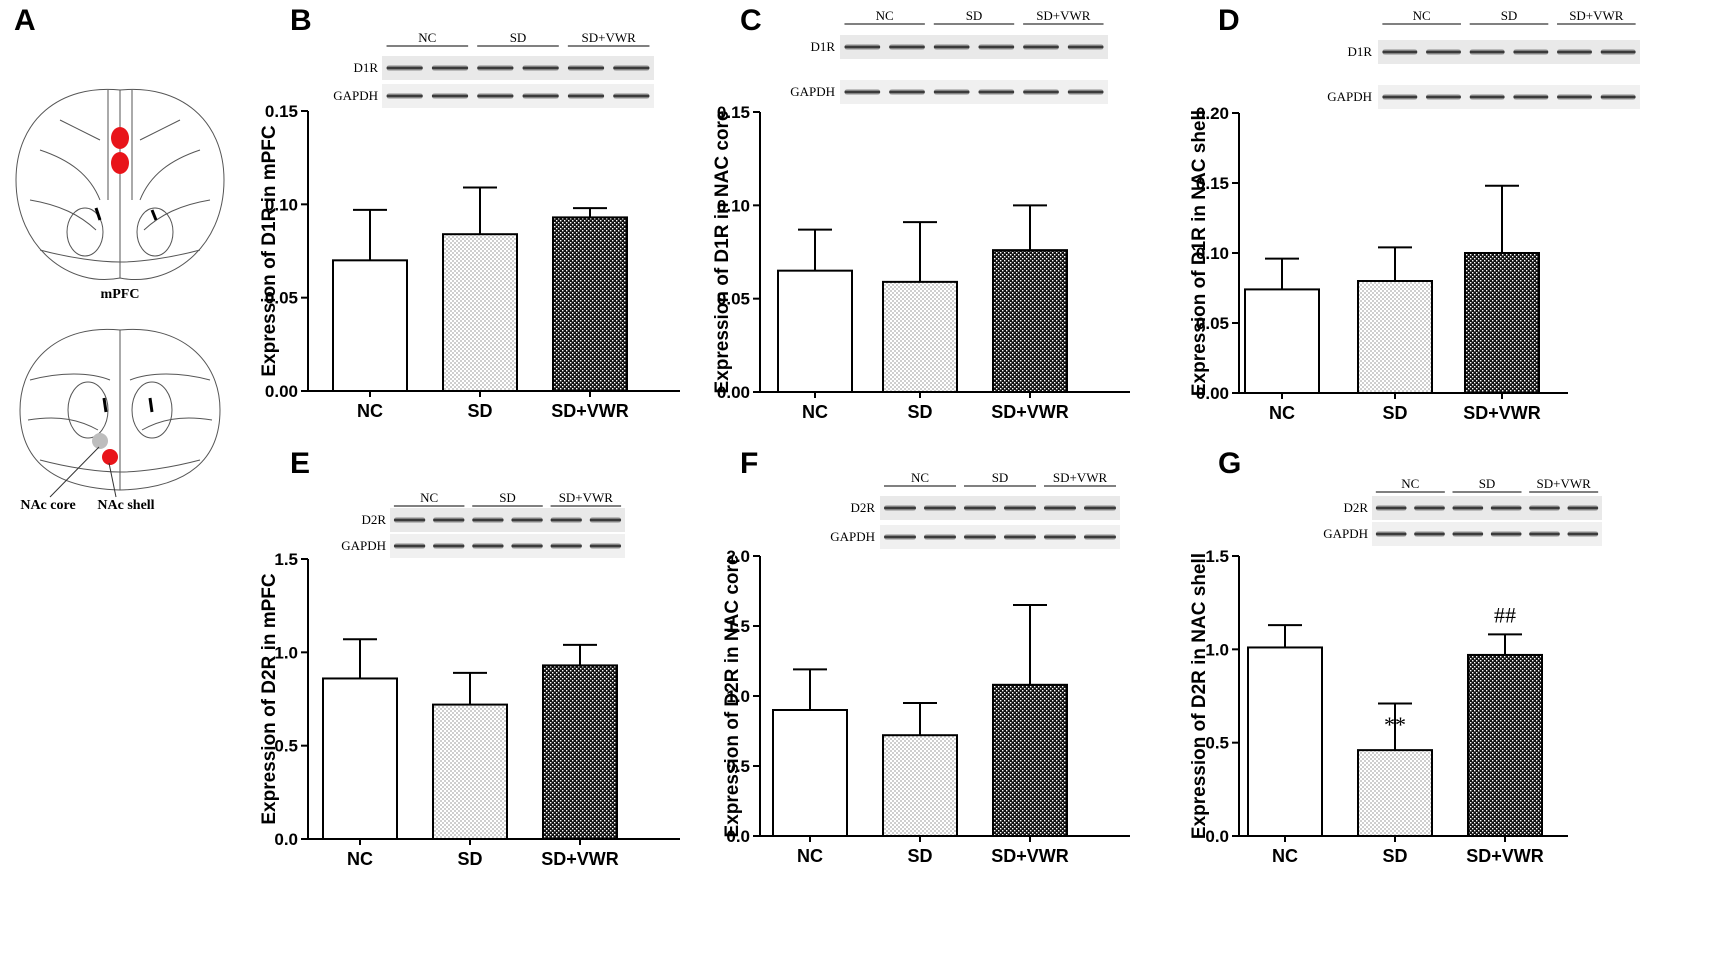  Describe the element at coordinates (300, 463) in the screenshot. I see `panel-letter-e: E` at that location.